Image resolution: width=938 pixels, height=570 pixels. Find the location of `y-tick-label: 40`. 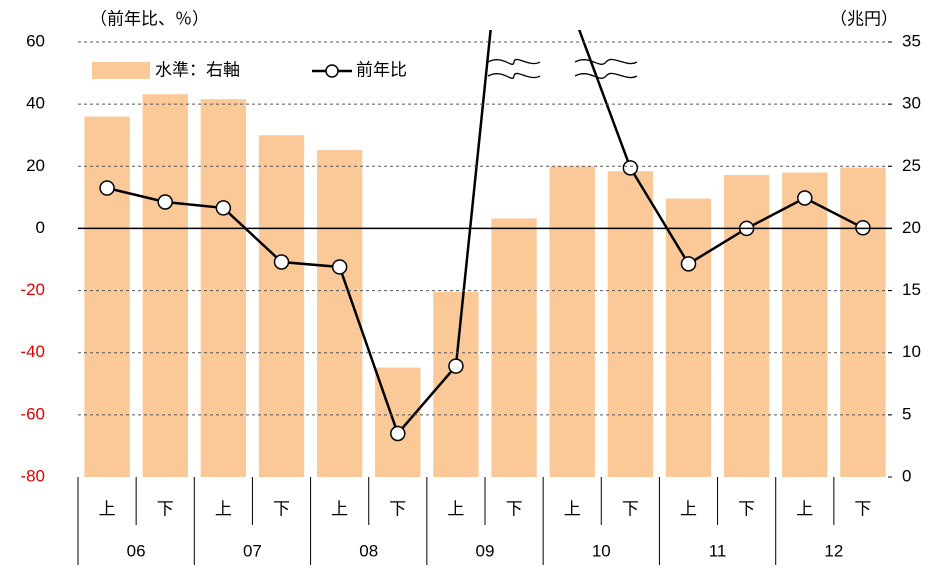

y-tick-label: 40 is located at coordinates (35, 103).